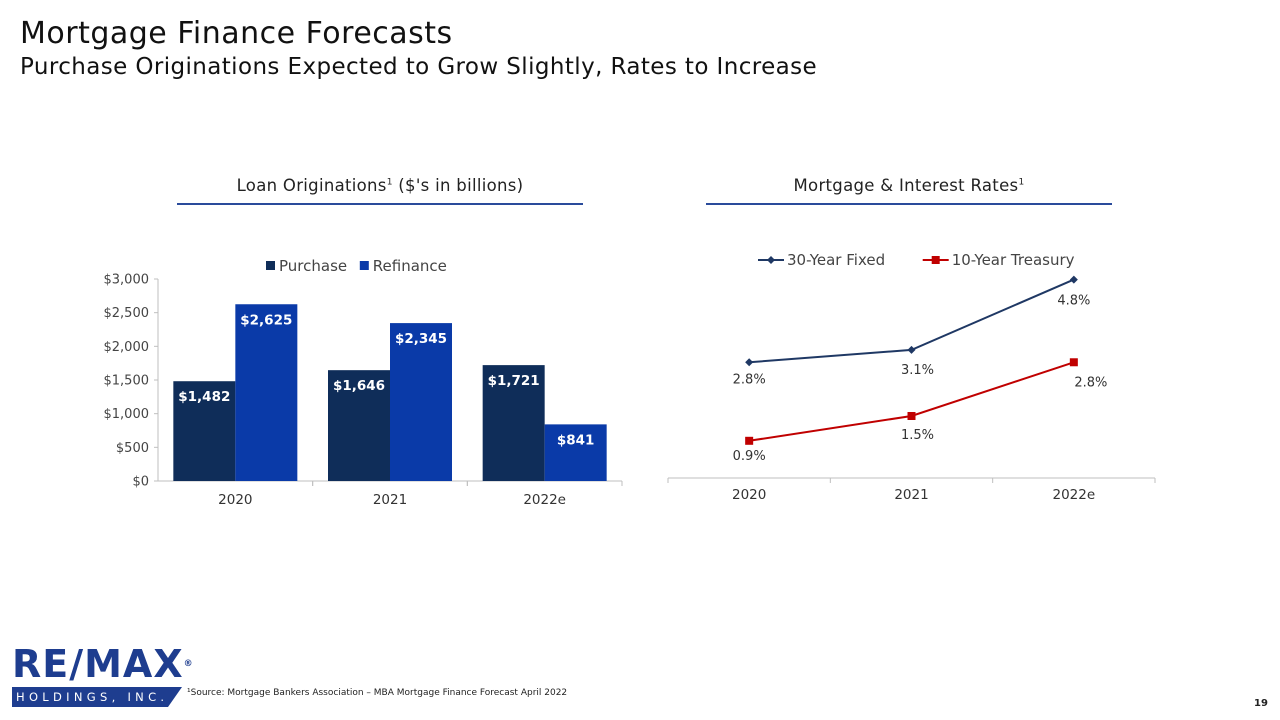 The width and height of the screenshot is (1280, 720). I want to click on loan-originations-title: Loan Originations1 ($'s in billions), so click(380, 185).